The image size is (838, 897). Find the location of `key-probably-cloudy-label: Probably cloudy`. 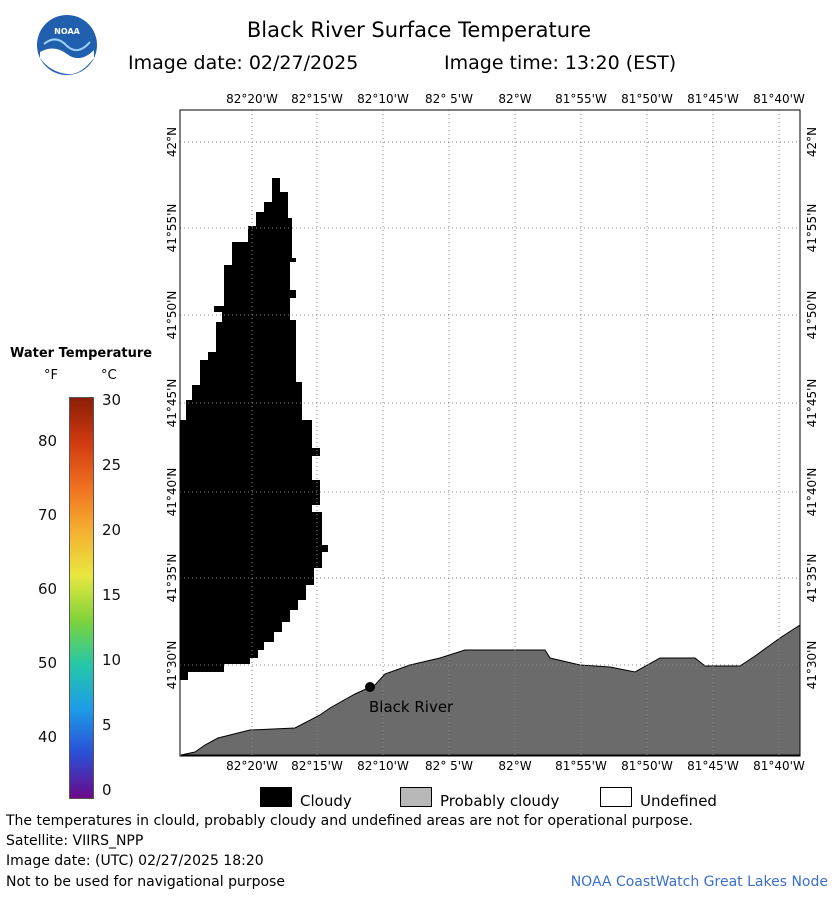

key-probably-cloudy-label: Probably cloudy is located at coordinates (500, 801).